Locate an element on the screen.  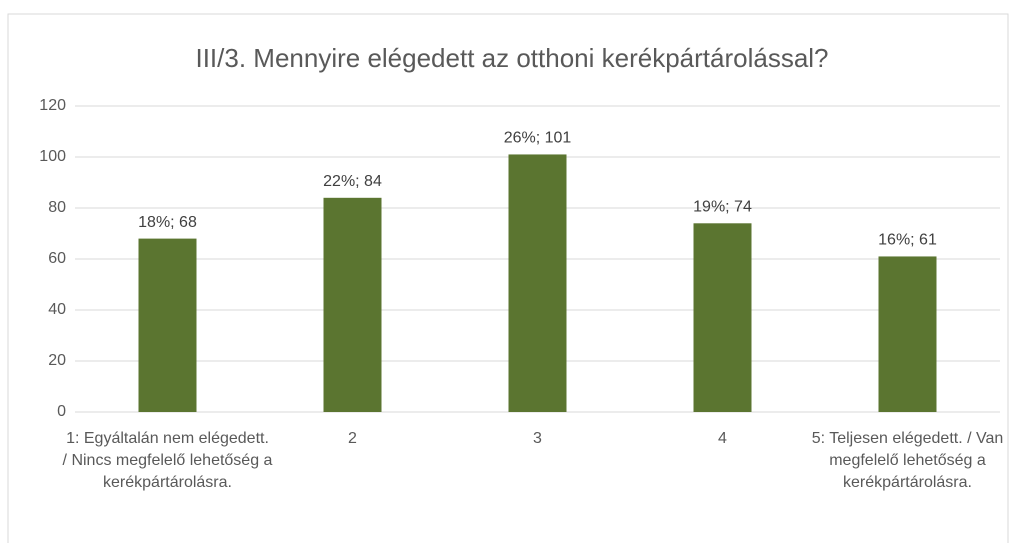
y-tick-label: 0 is located at coordinates (61, 411).